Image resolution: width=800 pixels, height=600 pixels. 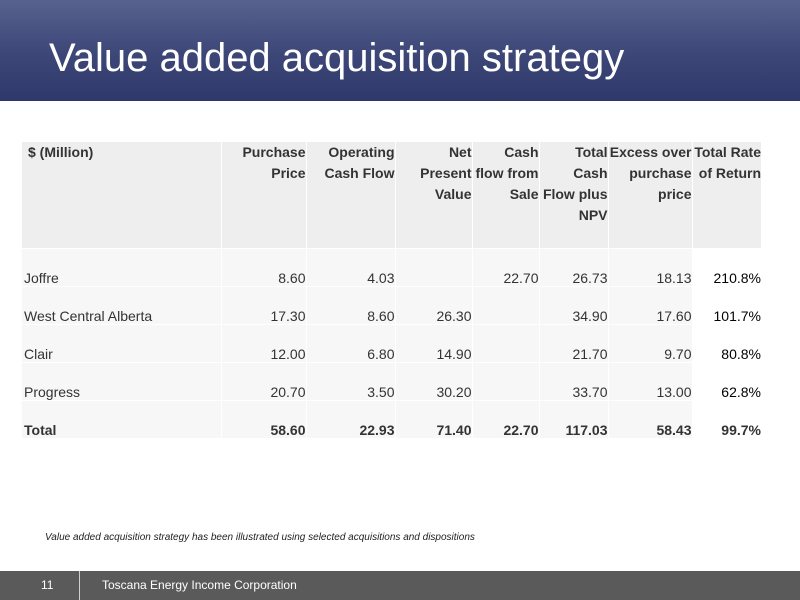 What do you see at coordinates (434, 381) in the screenshot?
I see `table-cell: 30.20` at bounding box center [434, 381].